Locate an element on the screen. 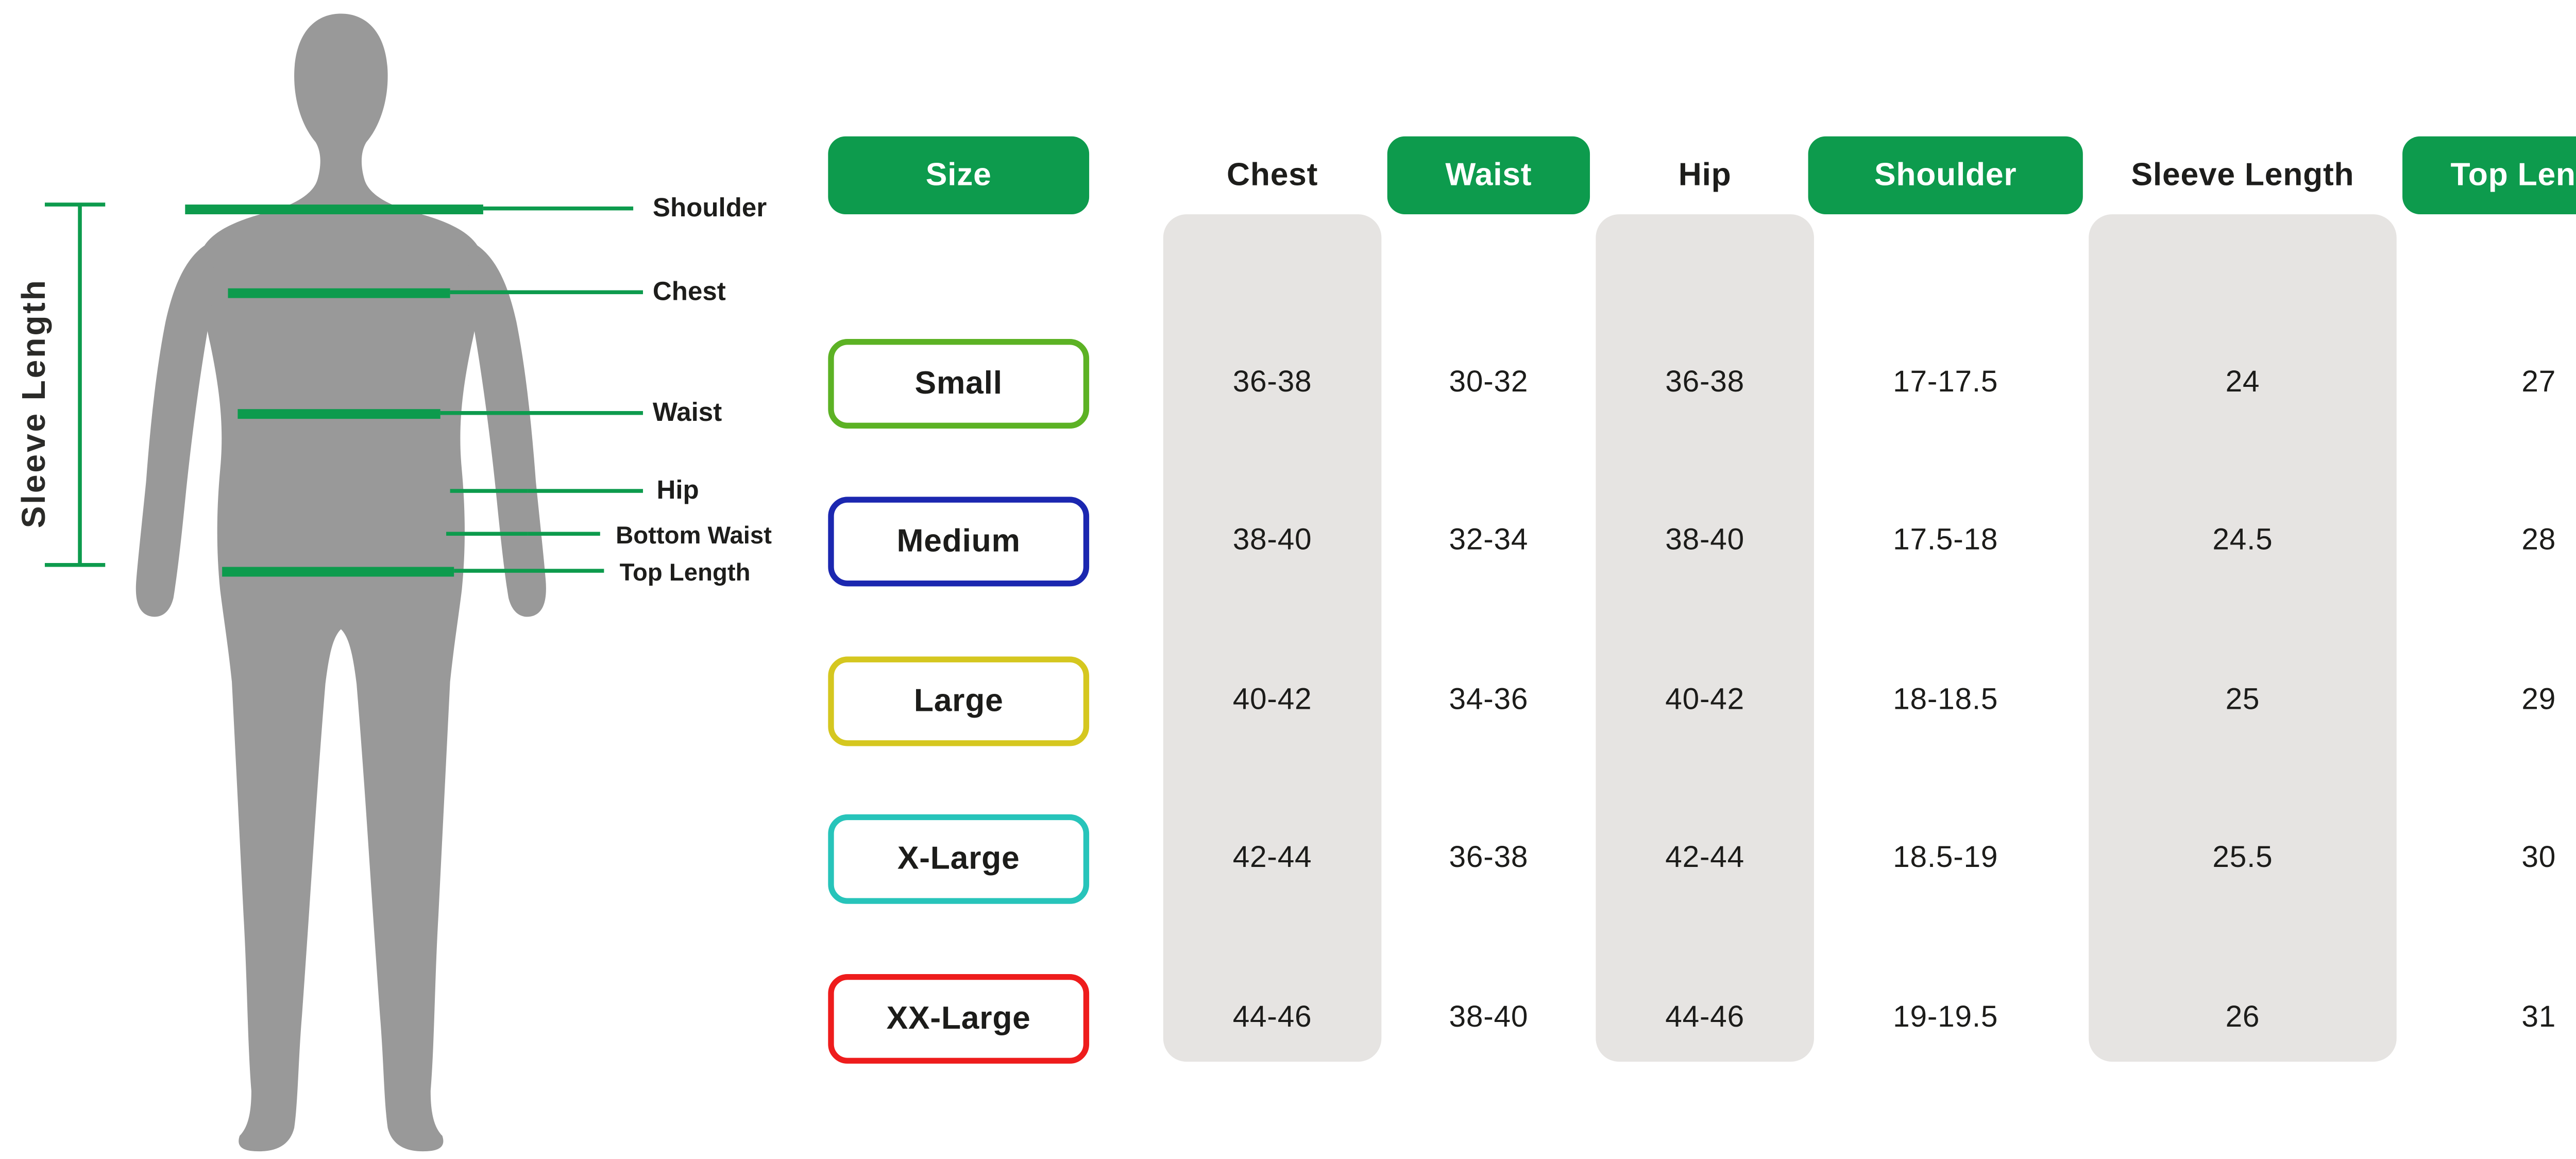  shoulder-value: 19-19.5 is located at coordinates (1945, 1018).